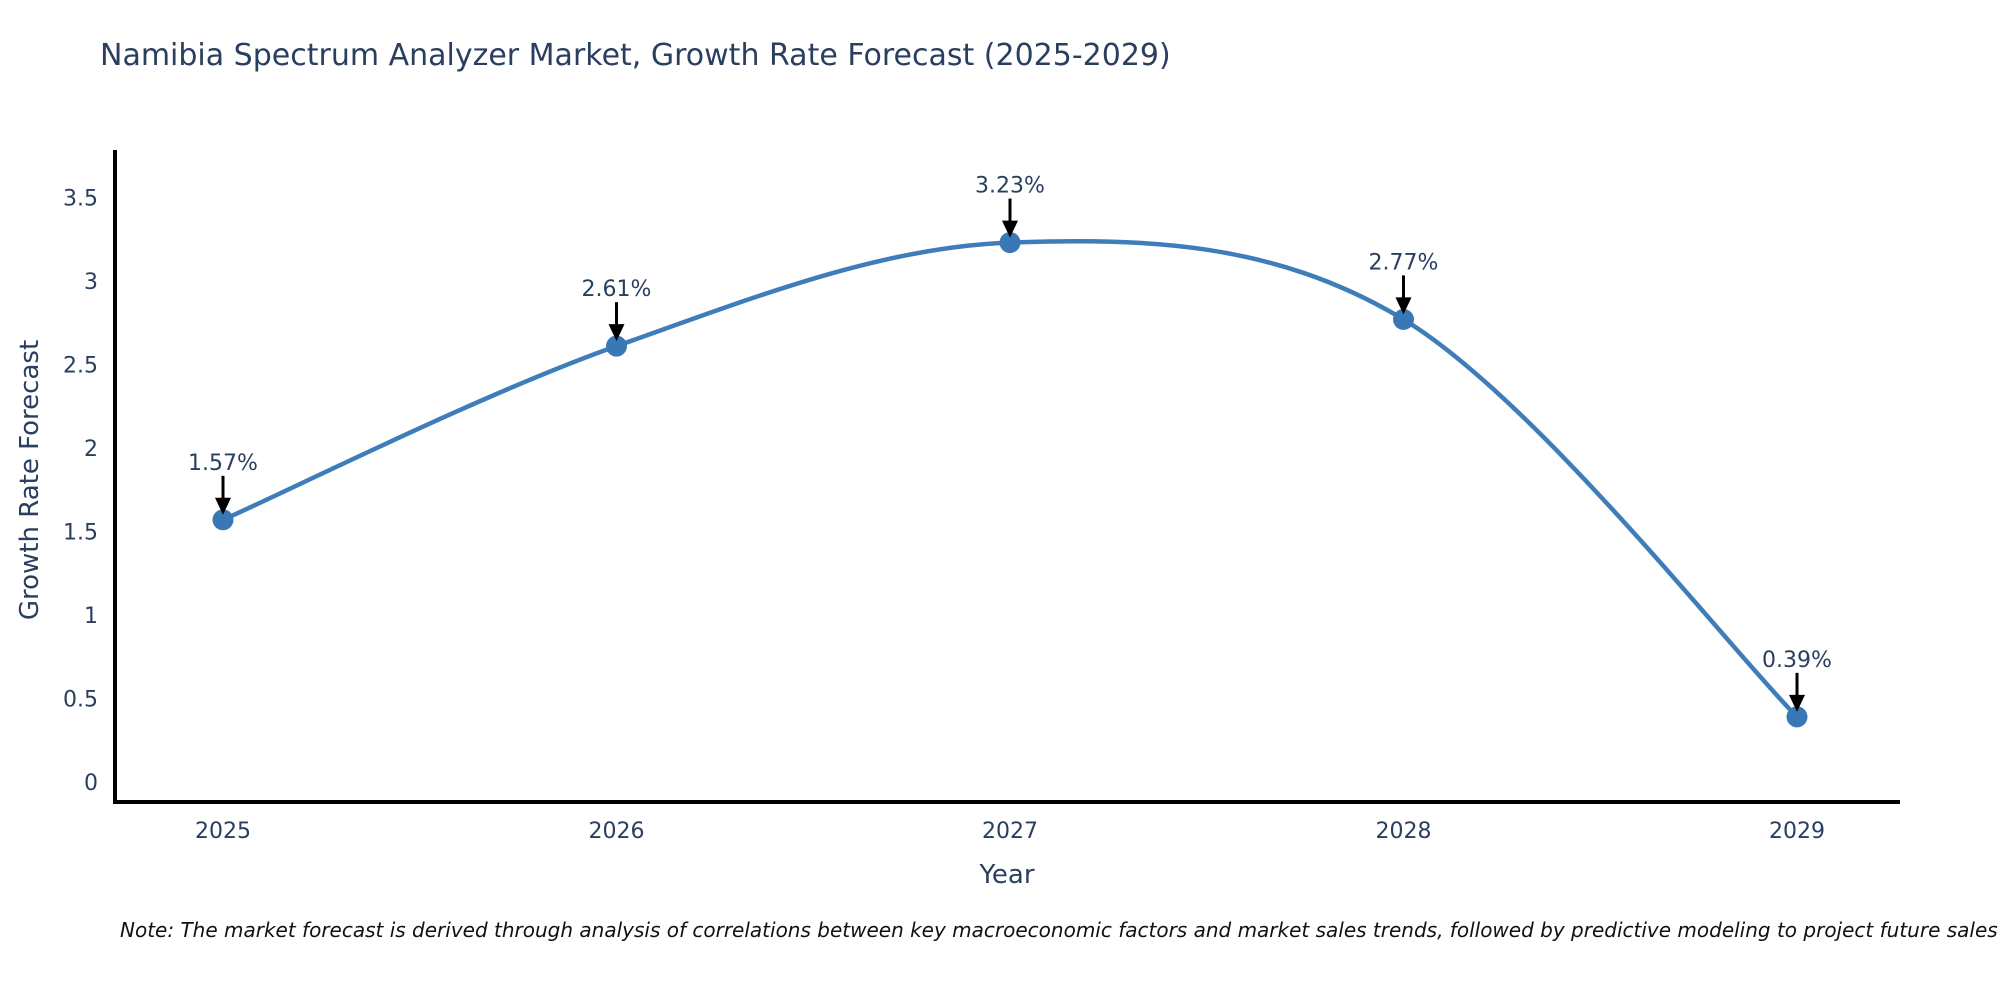 Image resolution: width=2000 pixels, height=1000 pixels. Describe the element at coordinates (80, 199) in the screenshot. I see `y-tick-label: 3.5` at that location.